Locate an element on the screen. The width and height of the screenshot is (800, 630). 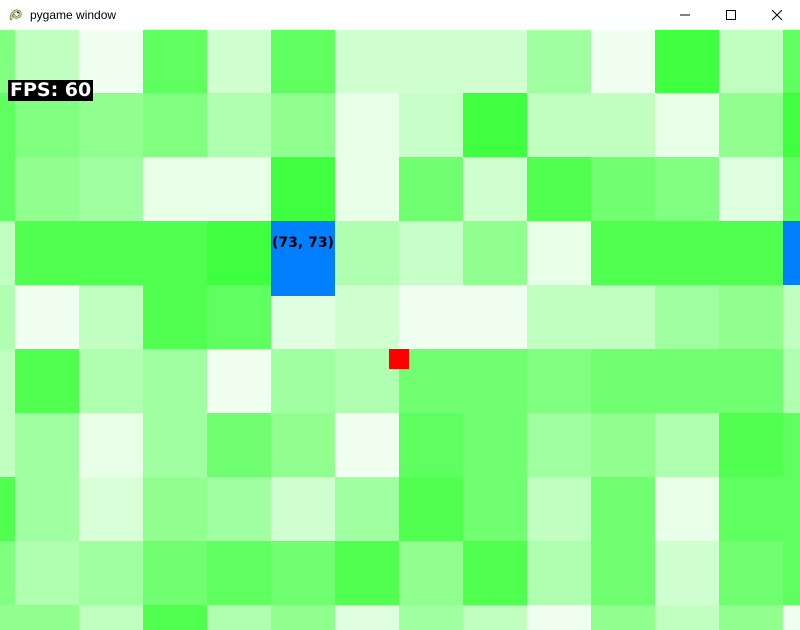
close-icon is located at coordinates (777, 15).